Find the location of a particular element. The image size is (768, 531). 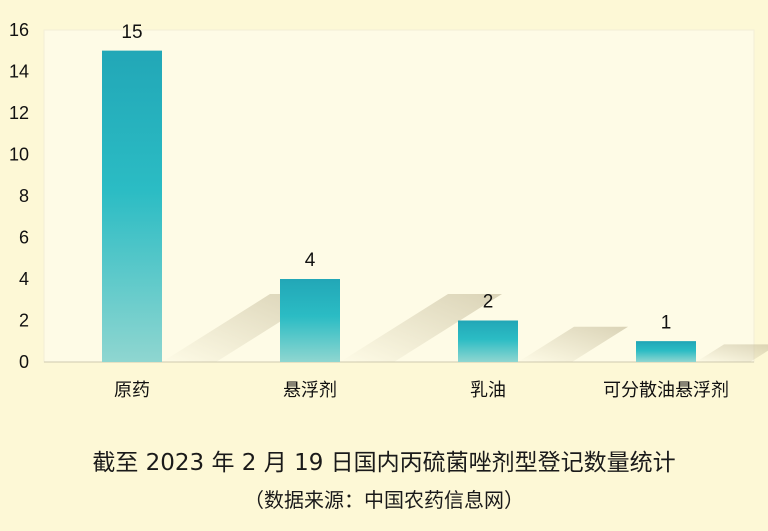

y-tick-label: 0 is located at coordinates (24, 362).